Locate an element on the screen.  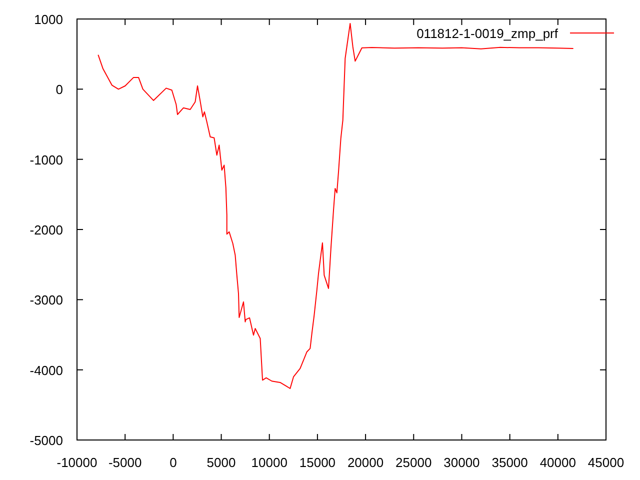
y-tick-label: -1000 is located at coordinates (46, 160).